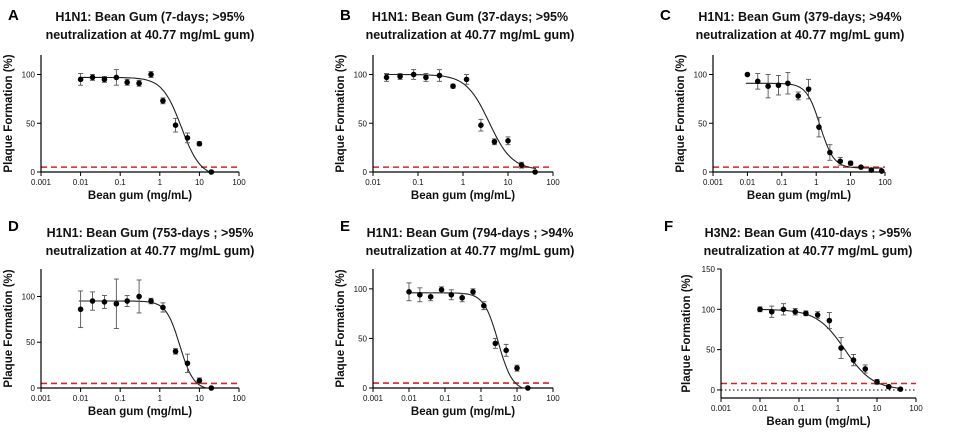 The width and height of the screenshot is (960, 435). I want to click on panel-letter-a: A, so click(13, 15).